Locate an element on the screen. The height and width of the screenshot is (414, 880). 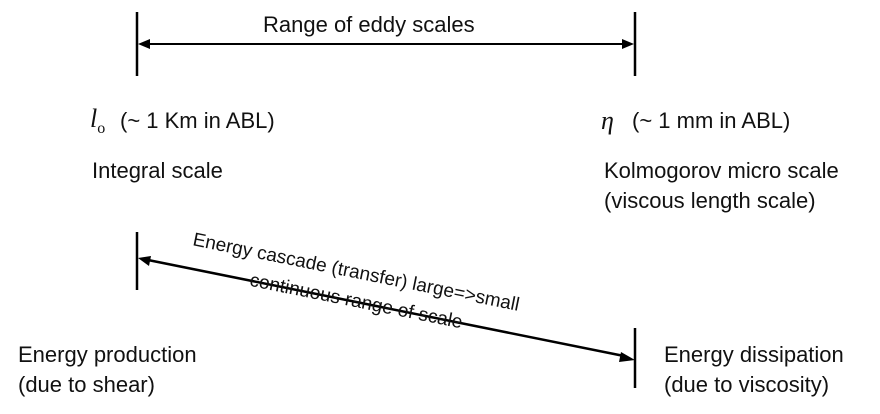
kolmogorov-scale-line1: Kolmogorov micro scale is located at coordinates (721, 170).